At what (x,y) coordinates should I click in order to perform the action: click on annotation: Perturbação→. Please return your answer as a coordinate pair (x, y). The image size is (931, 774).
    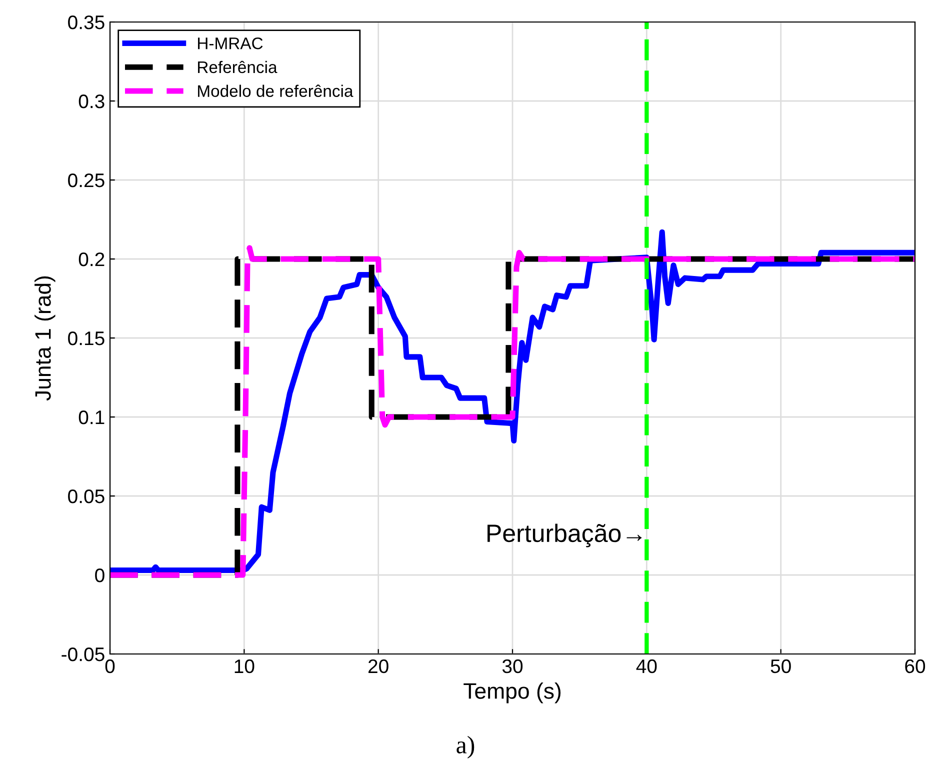
    Looking at the image, I should click on (565, 536).